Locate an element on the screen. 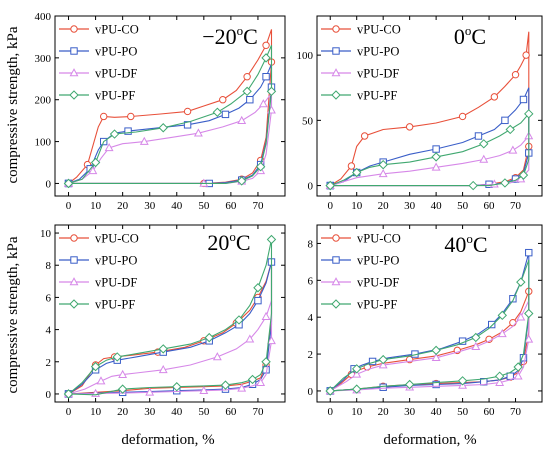  x-tick-label: 30 is located at coordinates (150, 206).